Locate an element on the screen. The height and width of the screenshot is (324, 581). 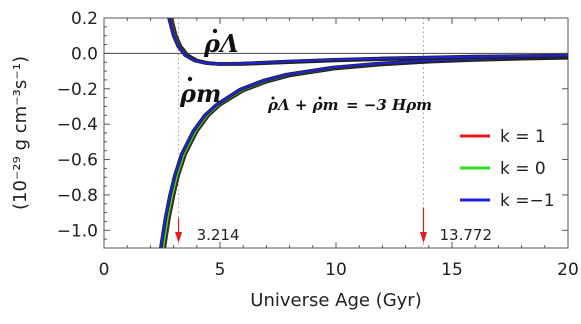
rho-lambda-kn1-line is located at coordinates (368, 41).